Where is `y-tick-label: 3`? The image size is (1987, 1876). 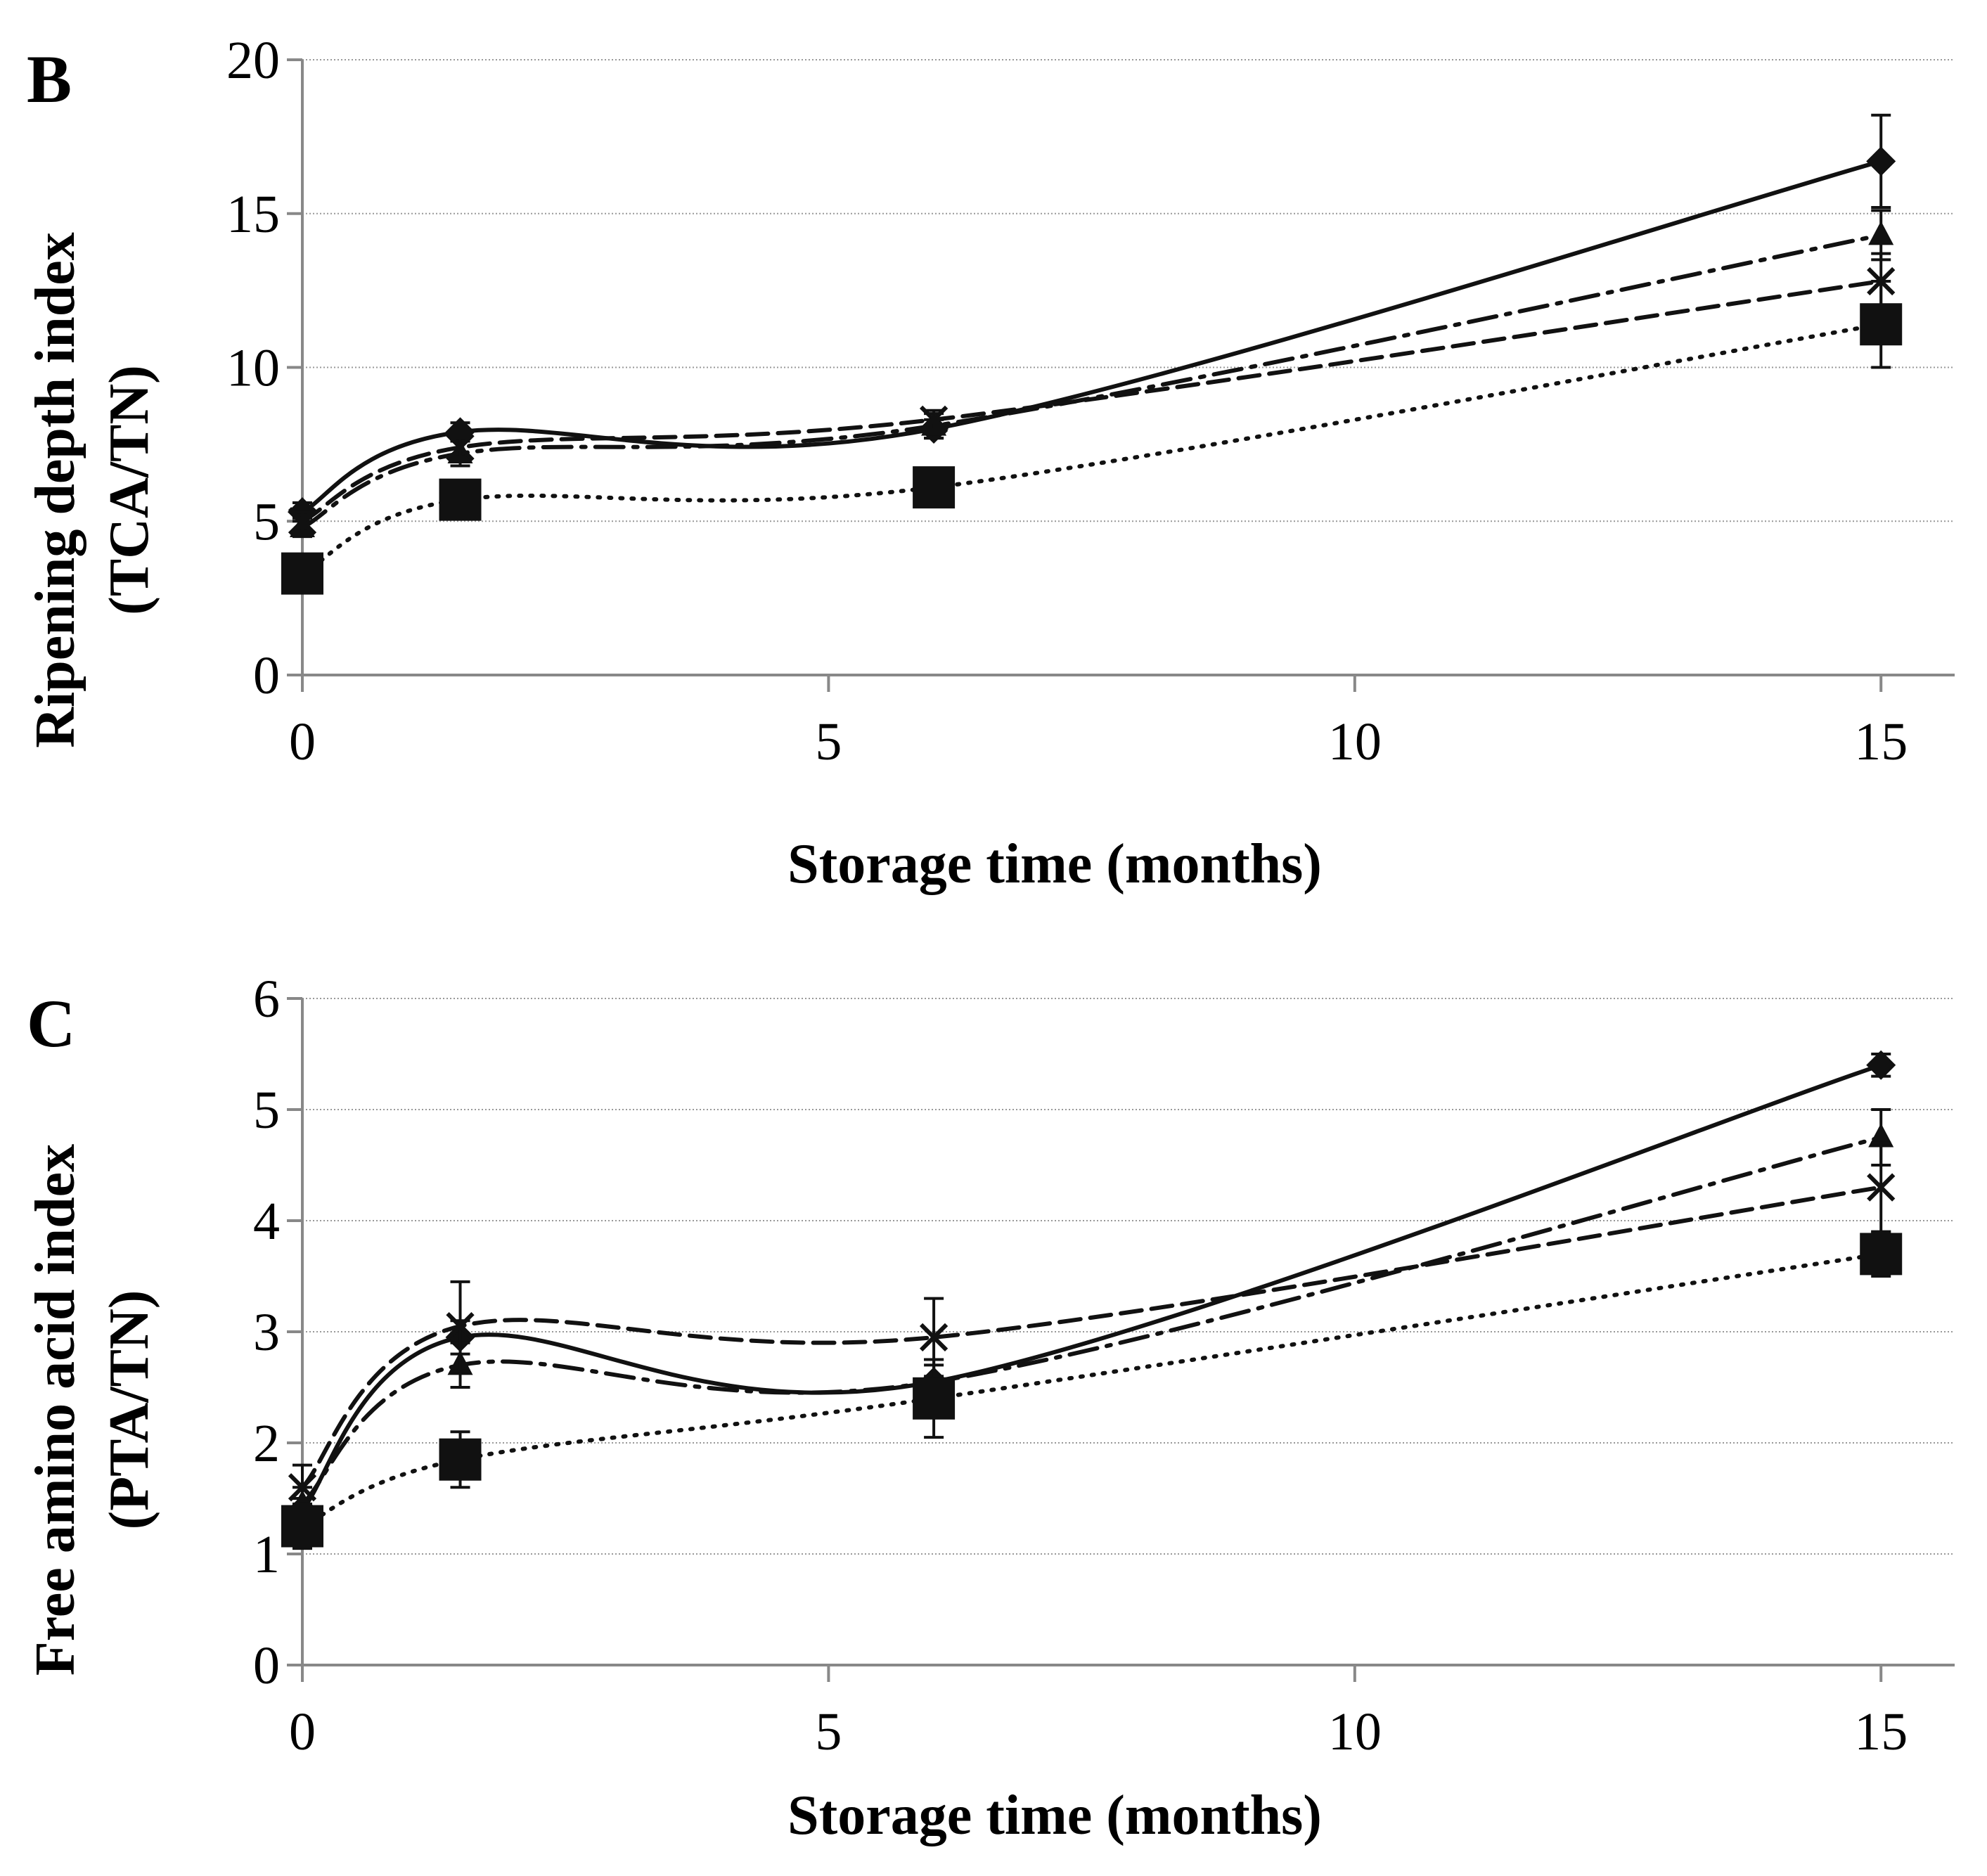 y-tick-label: 3 is located at coordinates (266, 1332).